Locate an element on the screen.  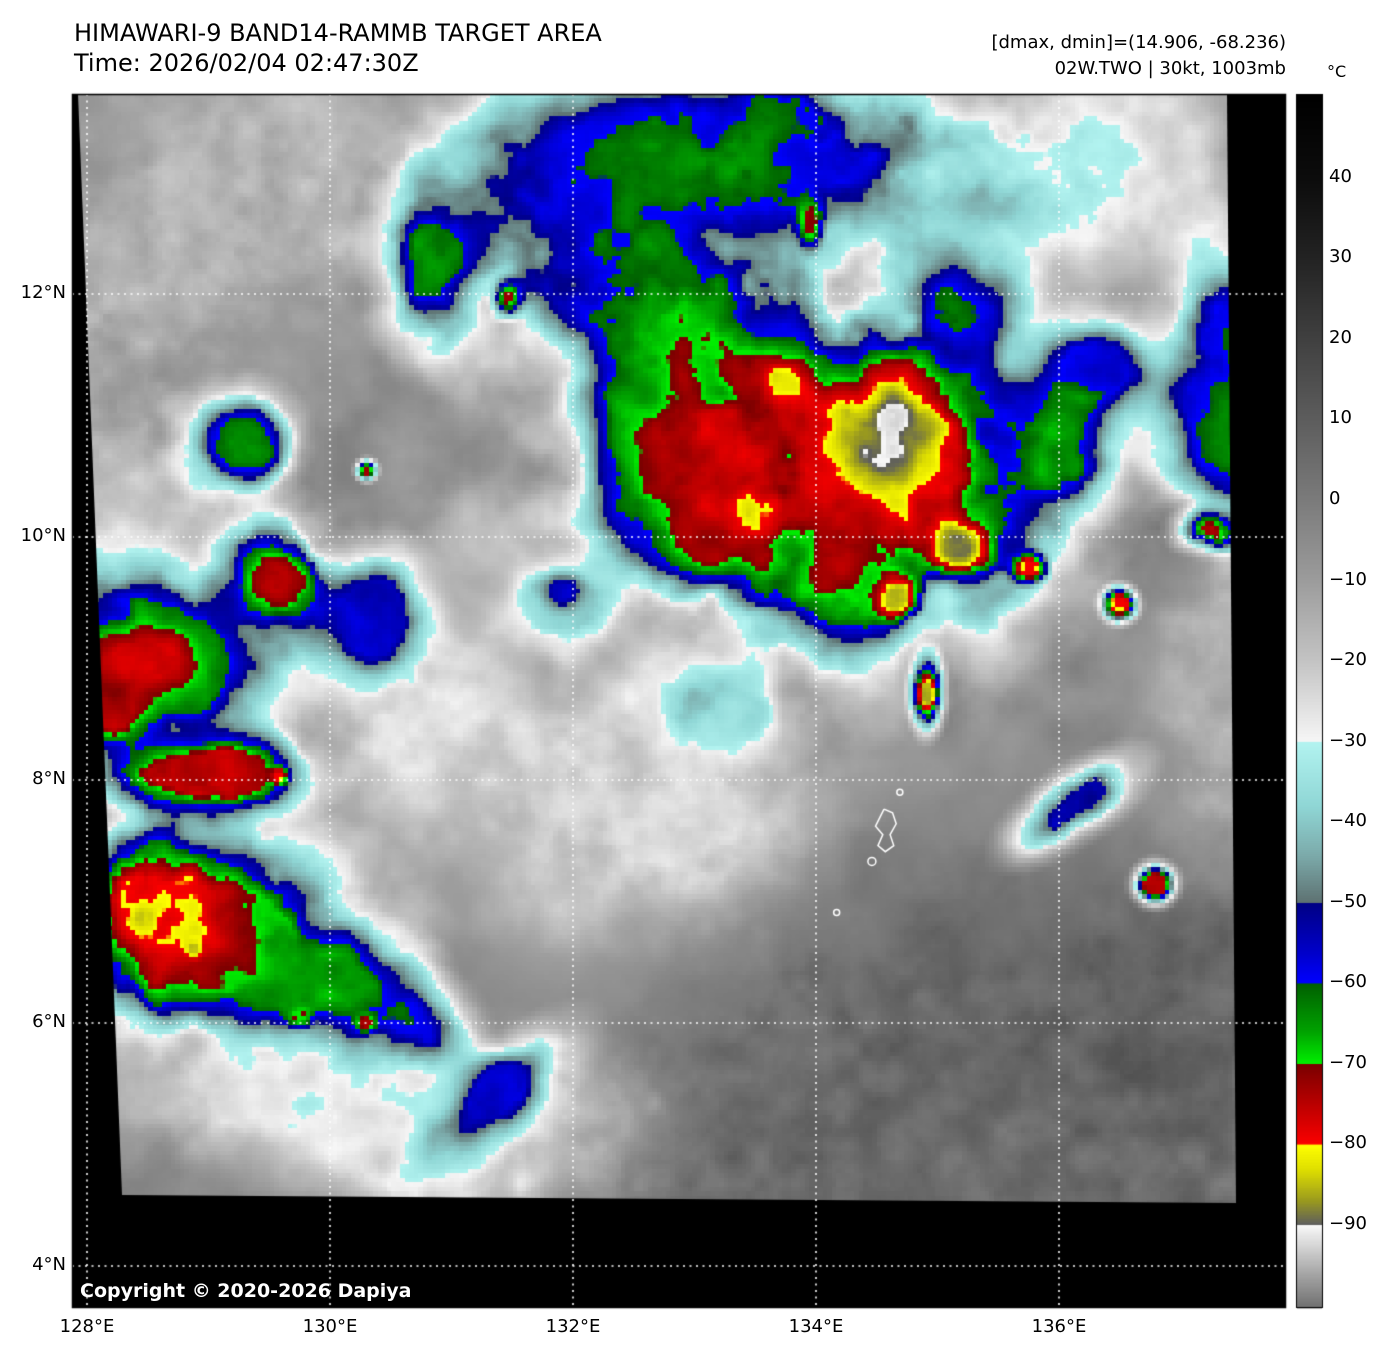
colorbar-tick-label: −10 is located at coordinates (1348, 579).